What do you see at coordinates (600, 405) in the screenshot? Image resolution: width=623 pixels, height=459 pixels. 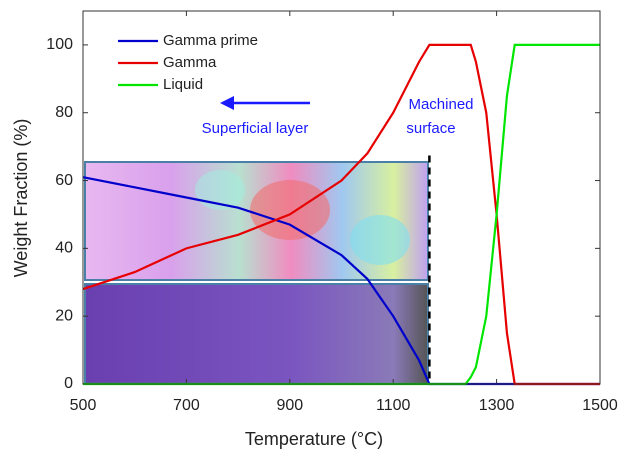 I see `x-tick-label: 1500` at bounding box center [600, 405].